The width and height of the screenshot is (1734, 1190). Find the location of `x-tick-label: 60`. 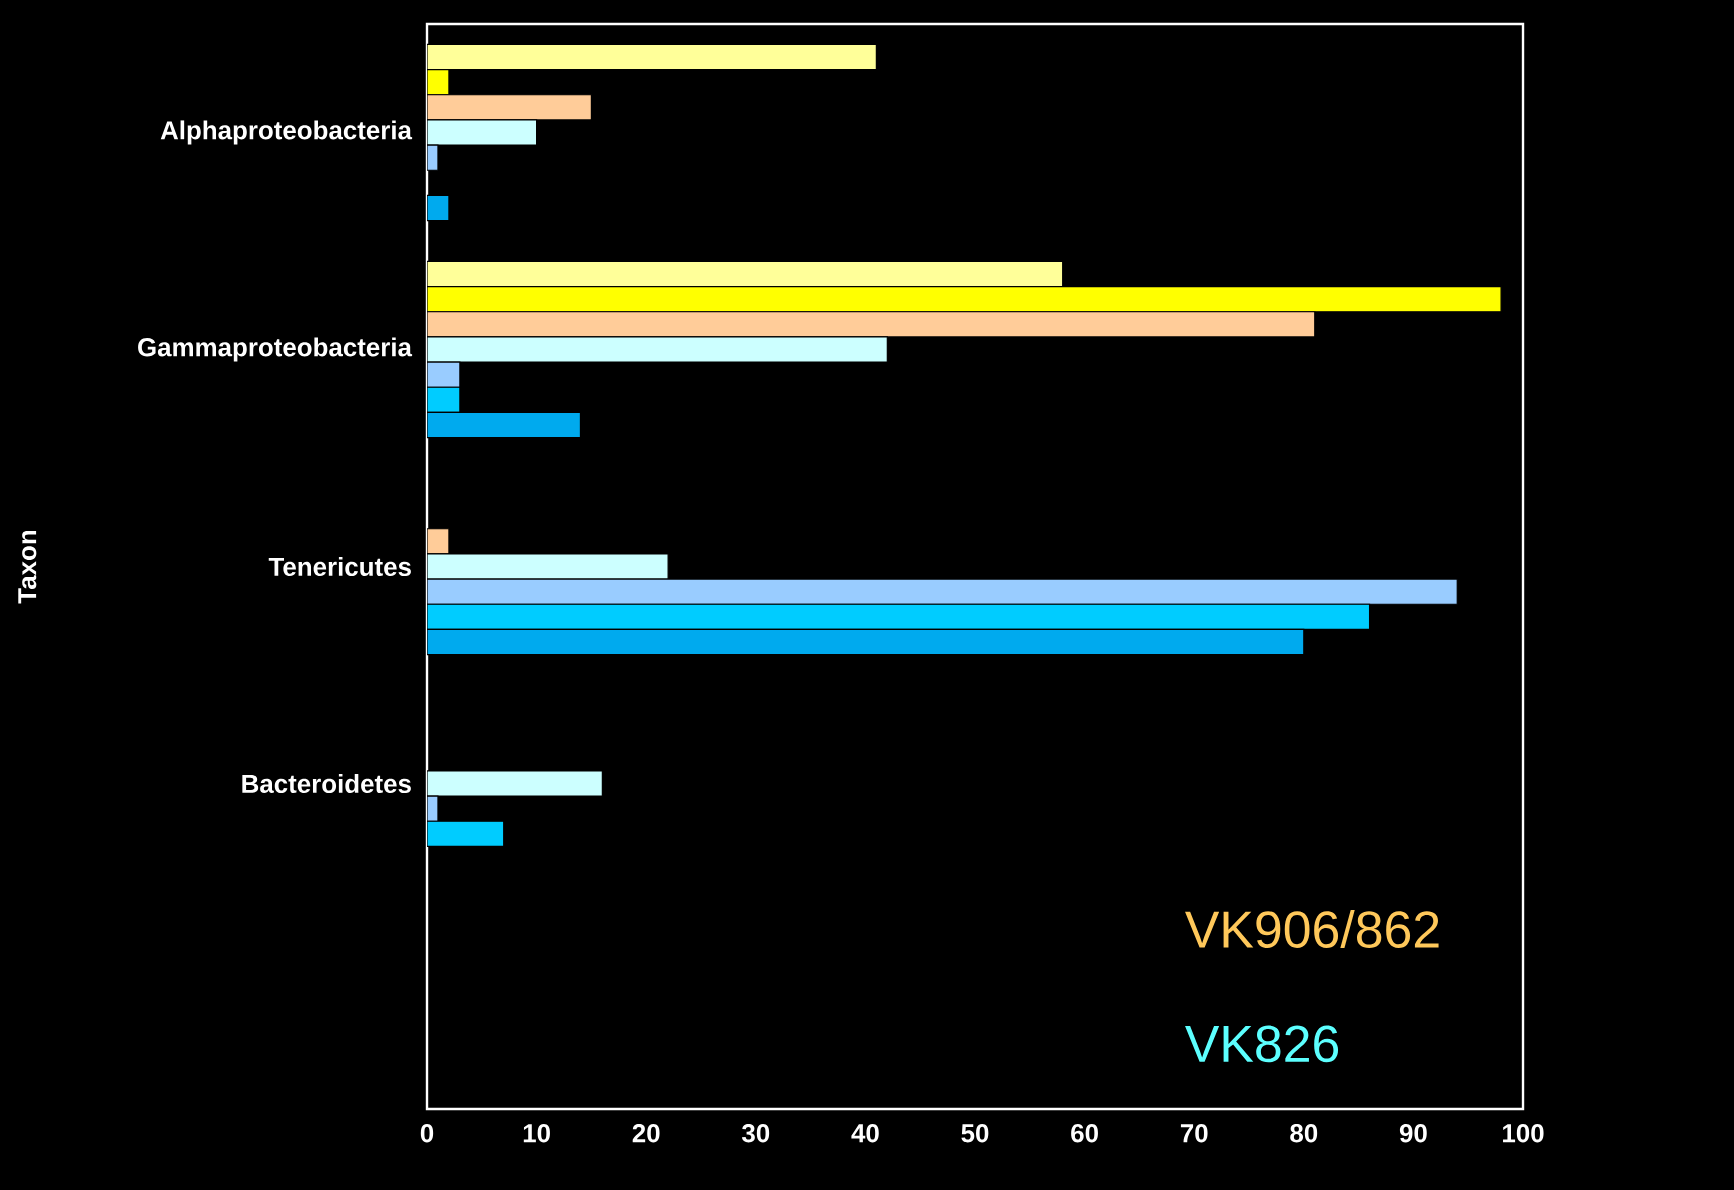

x-tick-label: 60 is located at coordinates (1084, 1133).